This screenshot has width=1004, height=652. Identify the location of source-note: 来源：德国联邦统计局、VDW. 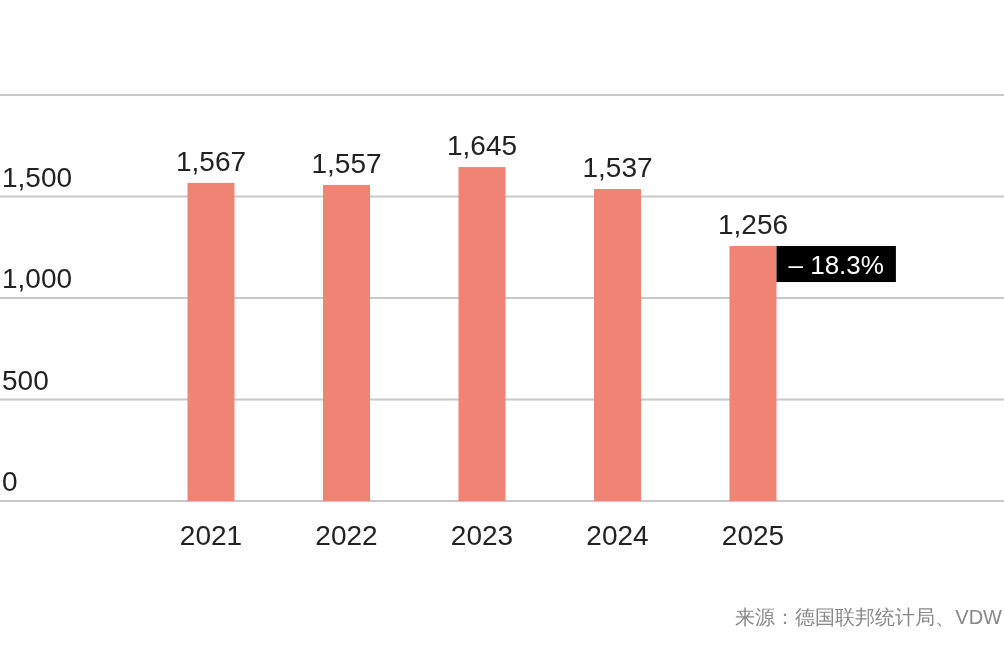
(869, 617).